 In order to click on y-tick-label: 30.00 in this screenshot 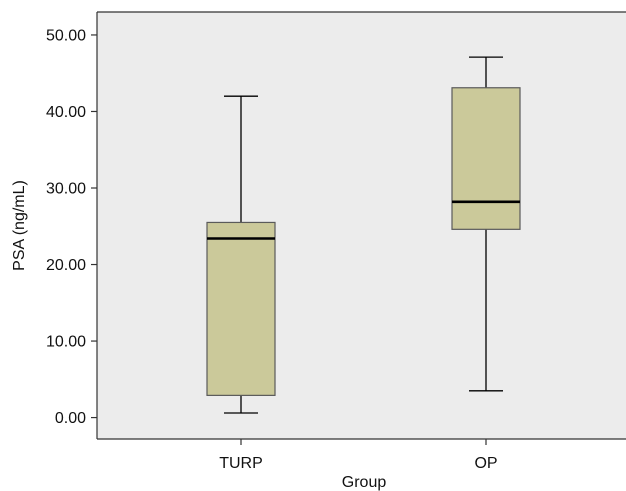, I will do `click(66, 189)`.